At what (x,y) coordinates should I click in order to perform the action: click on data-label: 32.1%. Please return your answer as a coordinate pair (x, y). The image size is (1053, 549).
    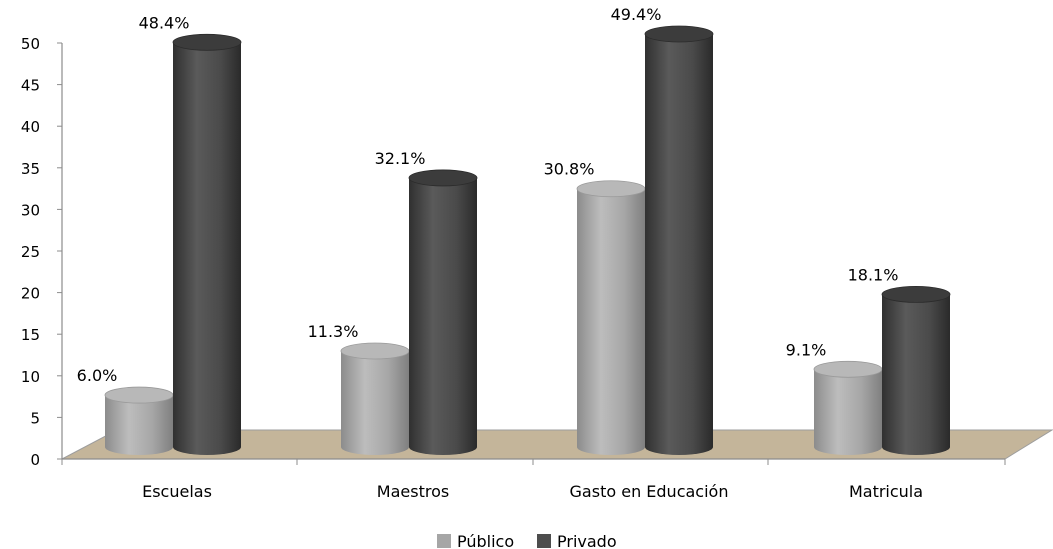
    Looking at the image, I should click on (400, 158).